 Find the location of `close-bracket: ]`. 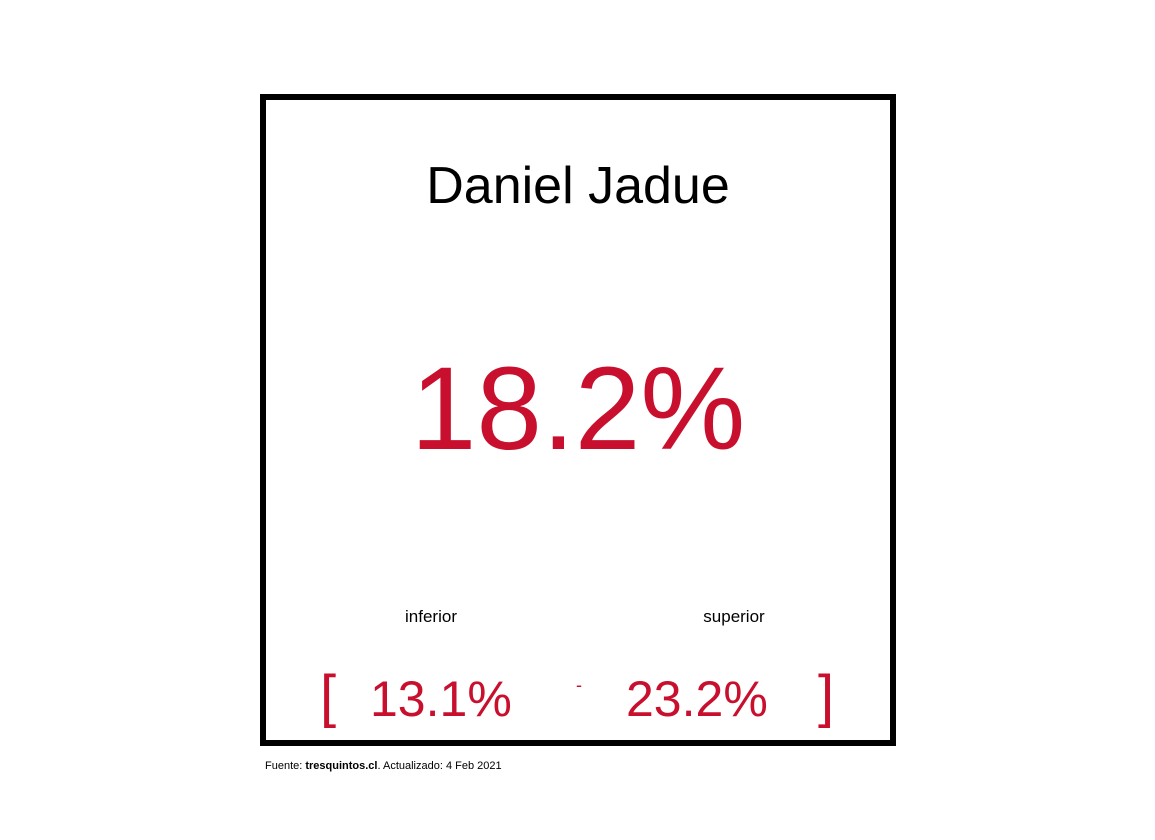

close-bracket: ] is located at coordinates (826, 696).